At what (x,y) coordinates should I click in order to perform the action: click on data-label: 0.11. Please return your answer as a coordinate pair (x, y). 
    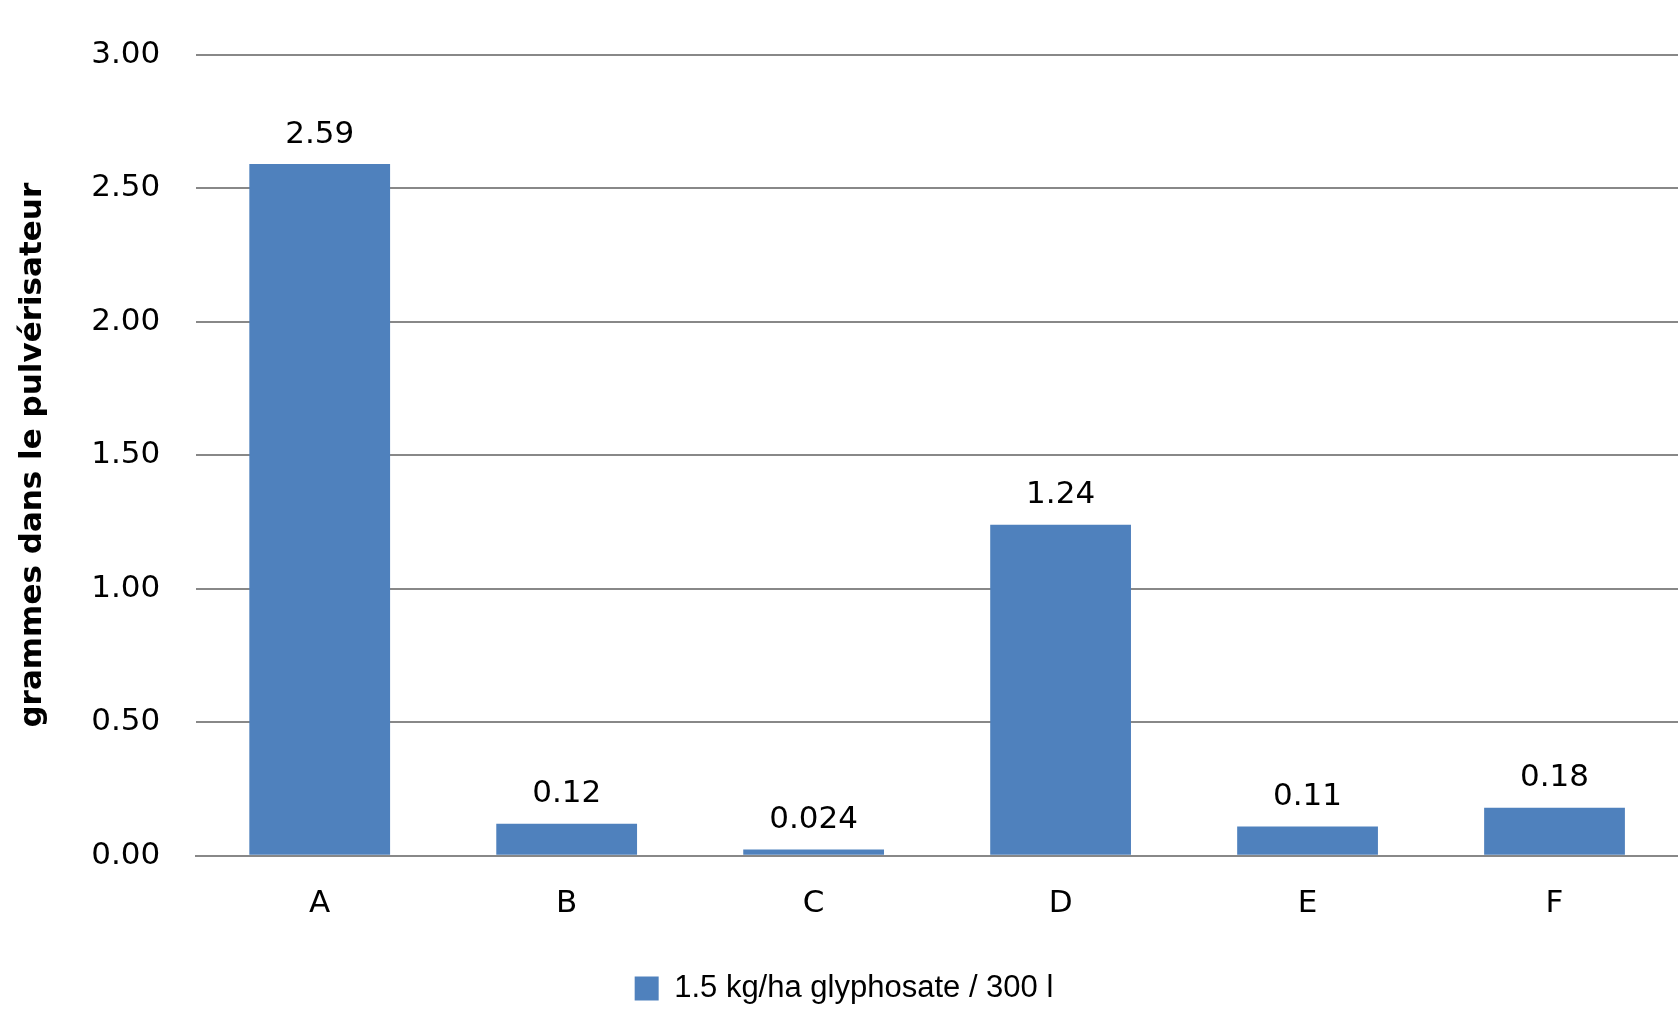
    Looking at the image, I should click on (1308, 793).